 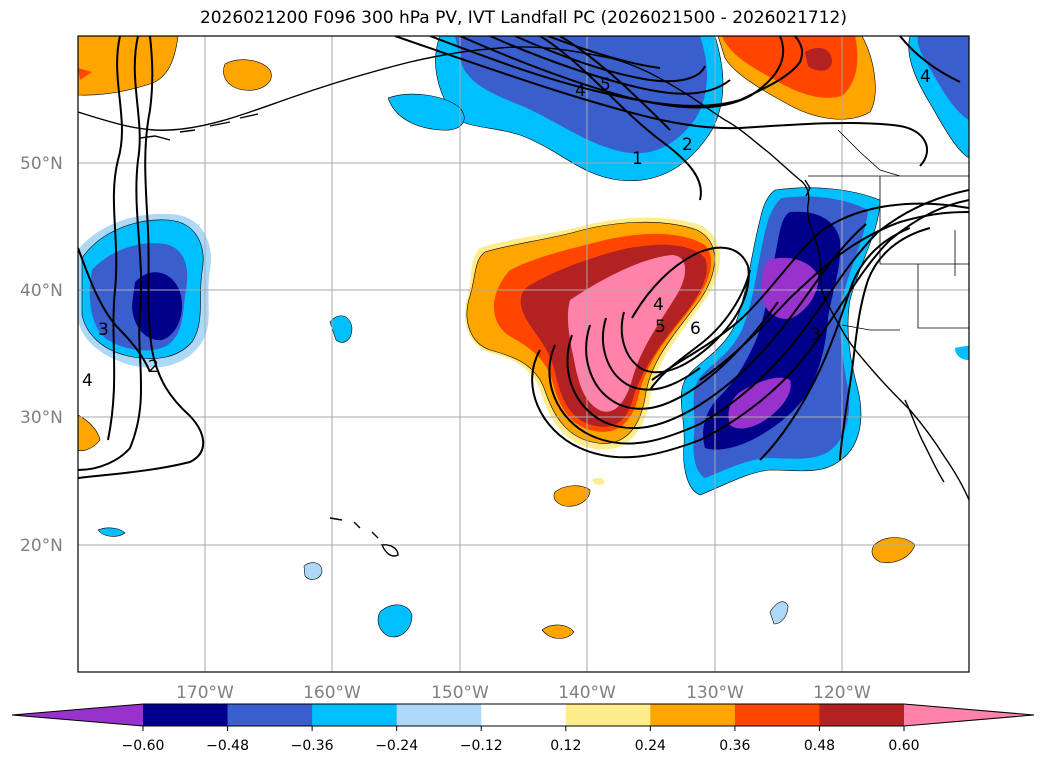 I want to click on lat-label: 40°N, so click(x=41, y=291).